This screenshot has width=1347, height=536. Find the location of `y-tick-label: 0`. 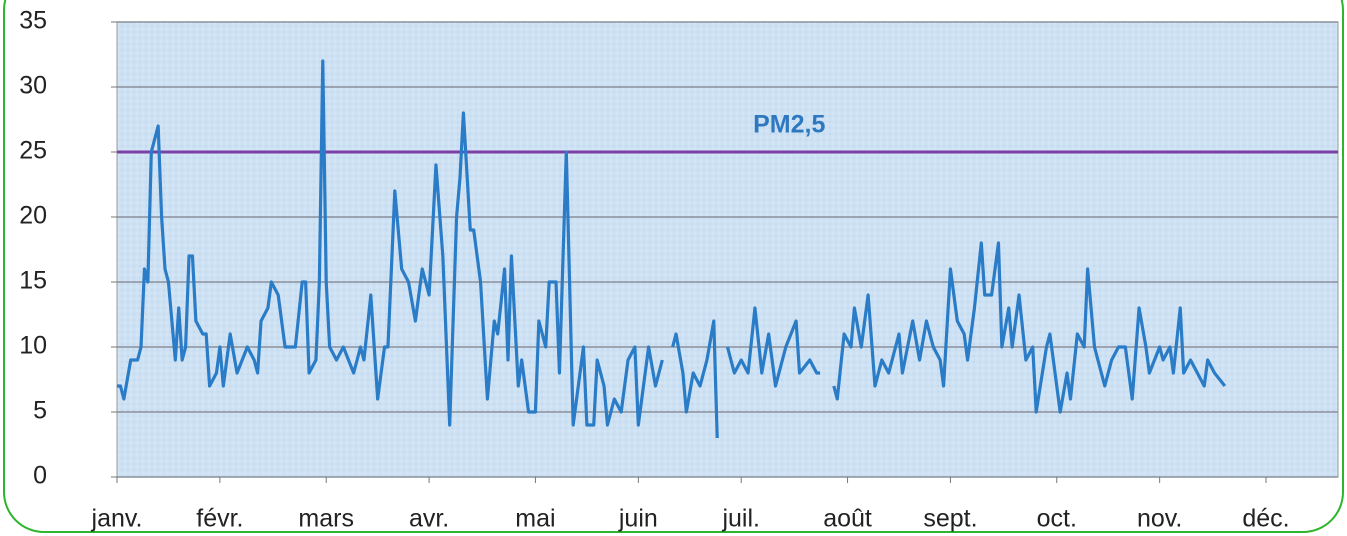

y-tick-label: 0 is located at coordinates (40, 476).